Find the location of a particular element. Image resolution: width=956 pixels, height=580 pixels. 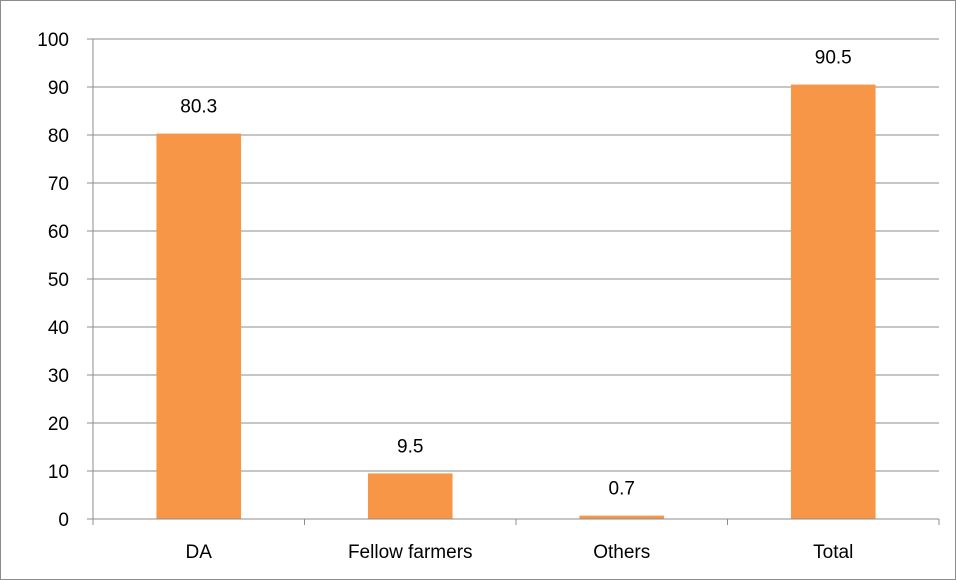

data-label: 0.7 is located at coordinates (622, 489).